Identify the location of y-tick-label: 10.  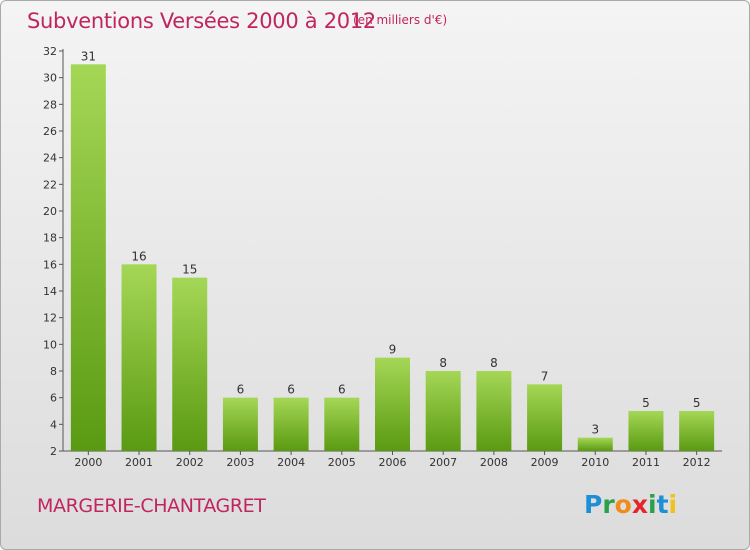
(50, 344).